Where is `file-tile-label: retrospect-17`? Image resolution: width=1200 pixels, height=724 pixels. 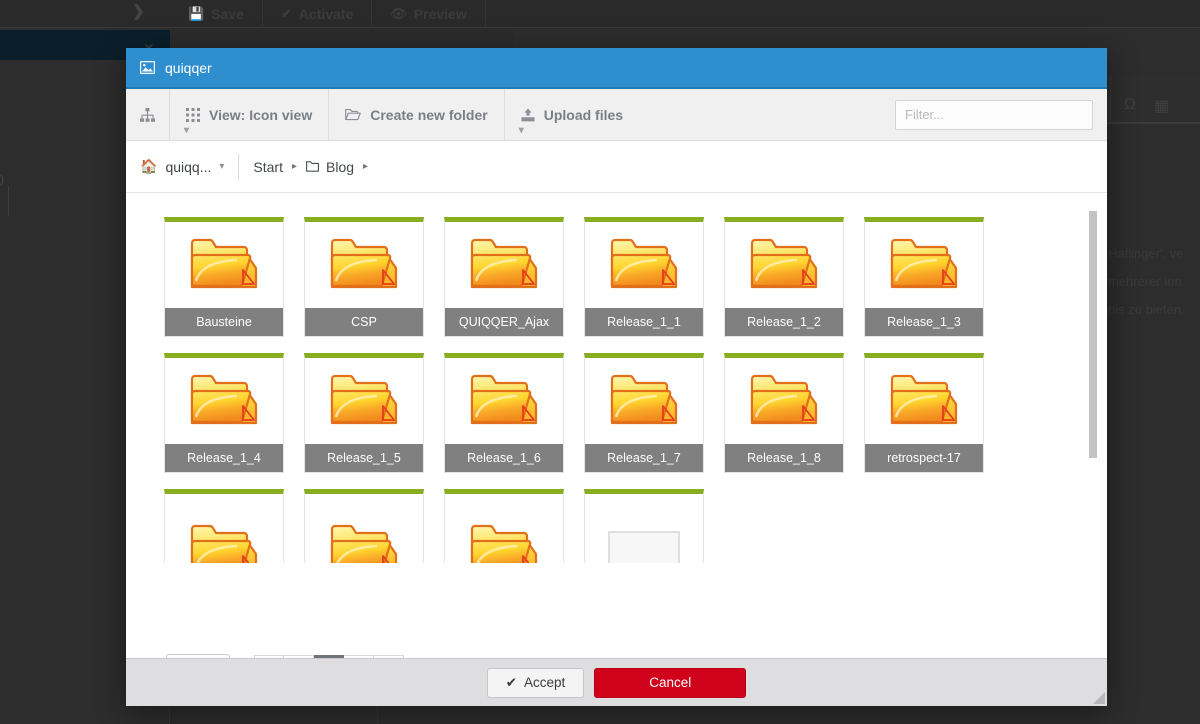
file-tile-label: retrospect-17 is located at coordinates (924, 458).